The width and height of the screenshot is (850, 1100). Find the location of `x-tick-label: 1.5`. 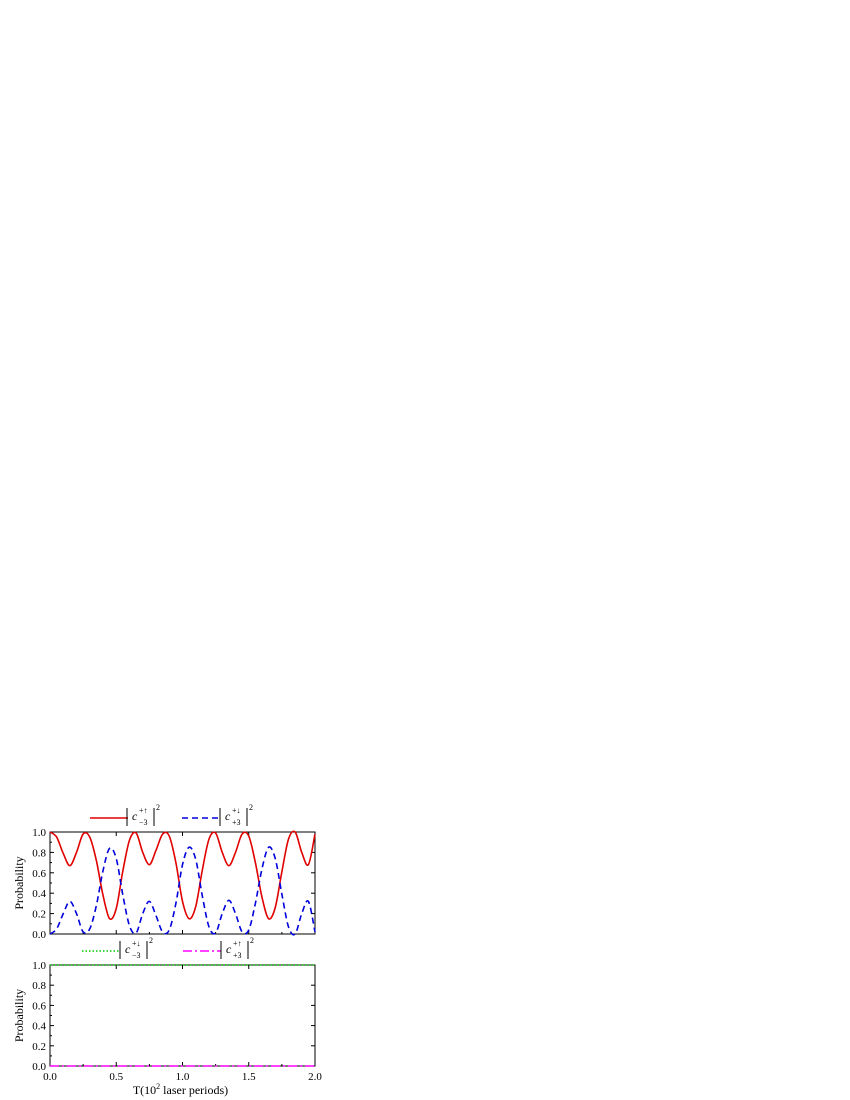

x-tick-label: 1.5 is located at coordinates (249, 1077).